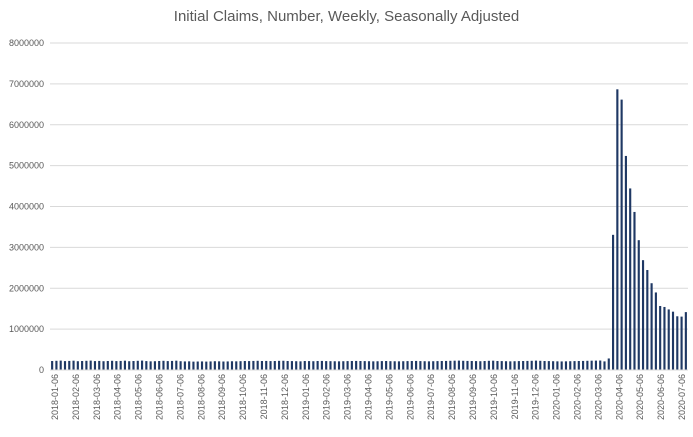  Describe the element at coordinates (494, 397) in the screenshot. I see `x-tick-label: 2019-10-06` at that location.